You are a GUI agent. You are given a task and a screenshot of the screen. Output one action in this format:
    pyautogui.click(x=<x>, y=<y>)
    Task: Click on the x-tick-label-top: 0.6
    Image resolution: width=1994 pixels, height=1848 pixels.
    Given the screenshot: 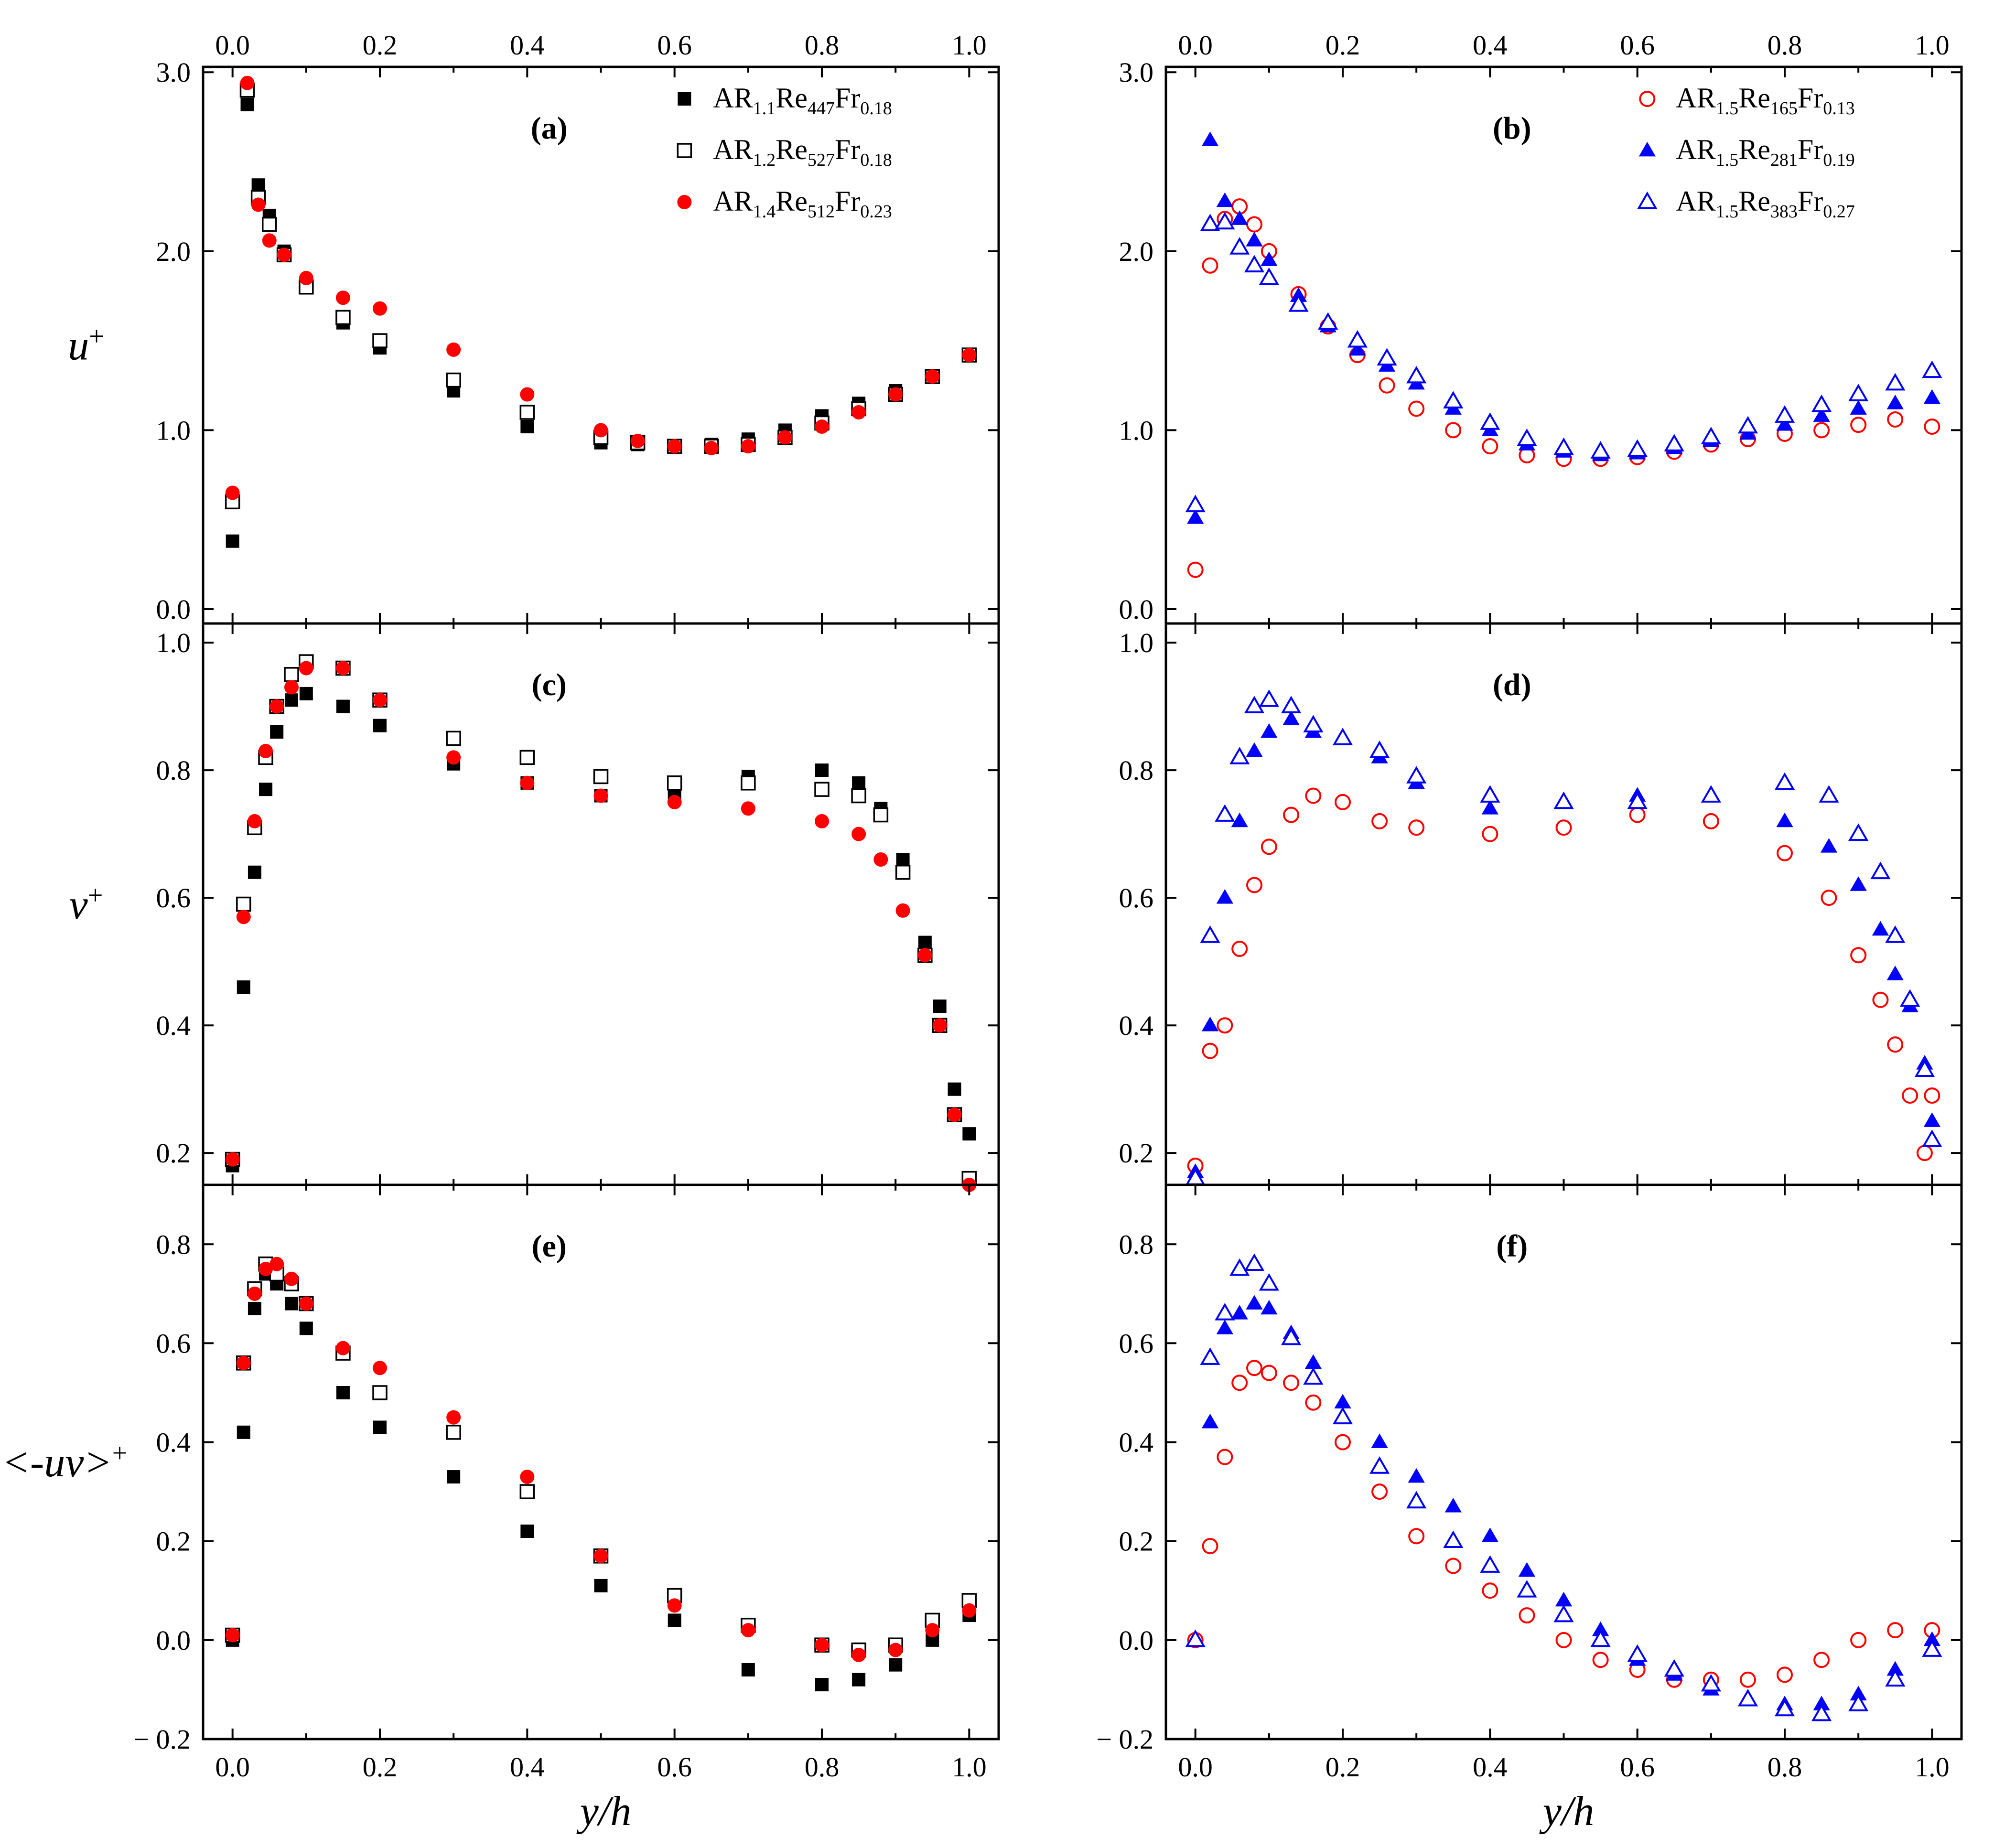 What is the action you would take?
    pyautogui.click(x=674, y=45)
    